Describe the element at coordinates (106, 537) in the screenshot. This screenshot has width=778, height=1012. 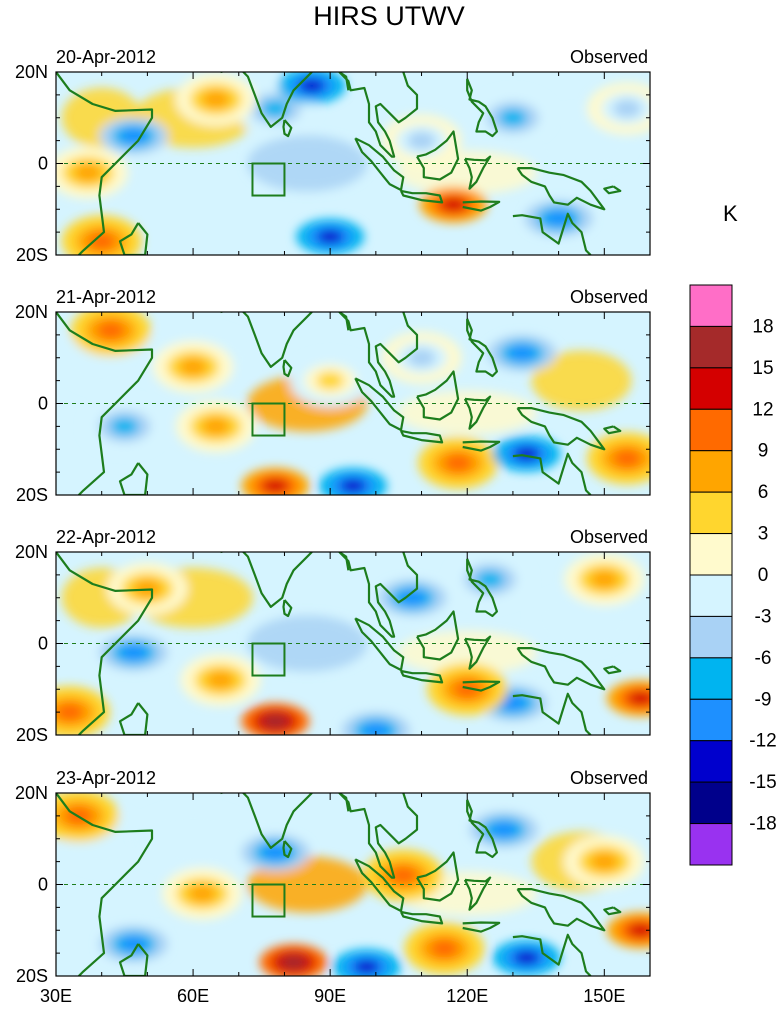
I see `panel-date: 22-Apr-2012` at that location.